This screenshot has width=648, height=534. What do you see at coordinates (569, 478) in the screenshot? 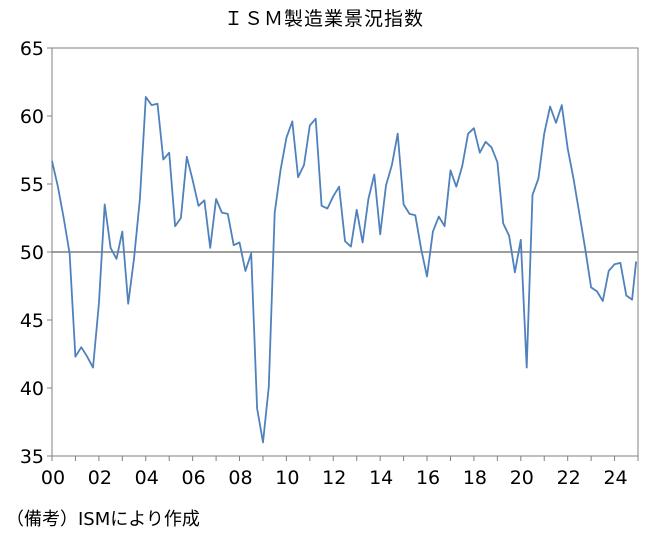
I see `x-tick-label: 22` at bounding box center [569, 478].